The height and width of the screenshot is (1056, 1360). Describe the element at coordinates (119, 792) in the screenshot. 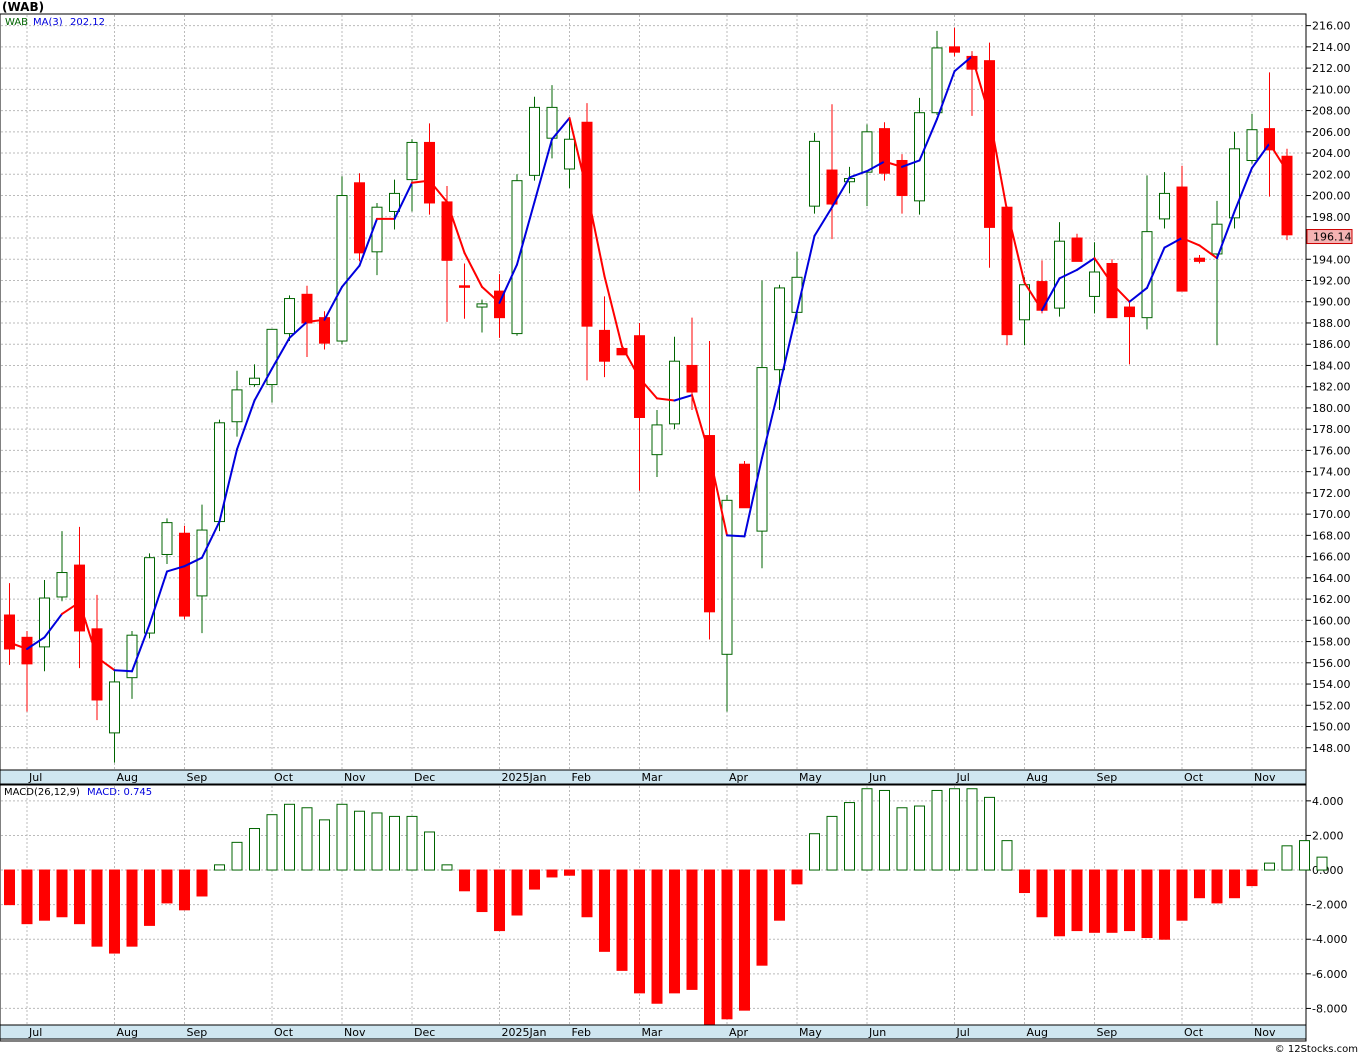

I see `macd-legend-value: MACD: 0.745` at that location.